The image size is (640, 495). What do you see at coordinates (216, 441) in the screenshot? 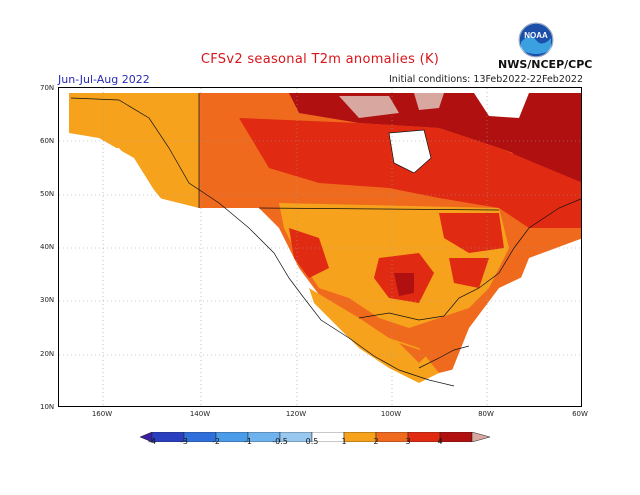
I see `colorbar-label: -2` at bounding box center [216, 441].